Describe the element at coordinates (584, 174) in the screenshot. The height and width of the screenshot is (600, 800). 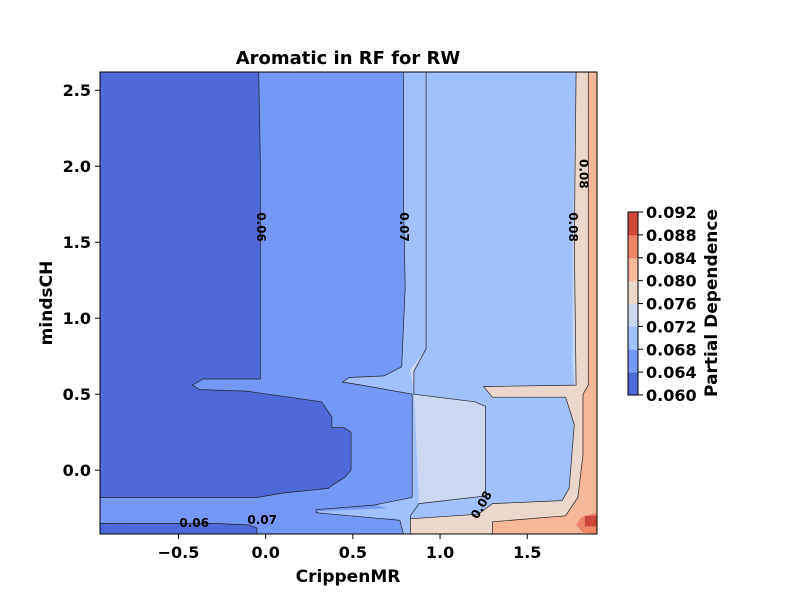
I see `contour-label-3: 0.08` at that location.